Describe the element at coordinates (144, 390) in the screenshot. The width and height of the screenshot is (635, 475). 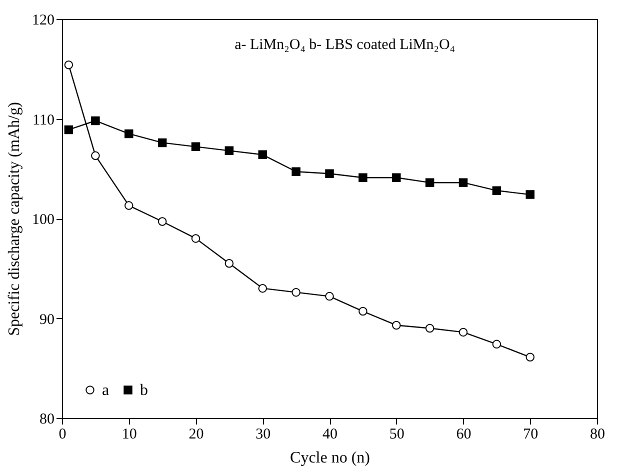
I see `legend-label: b` at that location.